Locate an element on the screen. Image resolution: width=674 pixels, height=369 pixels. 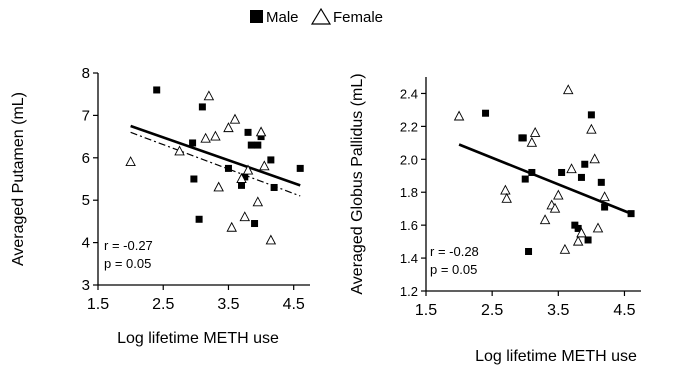
y-tick-label: 8 is located at coordinates (86, 73).